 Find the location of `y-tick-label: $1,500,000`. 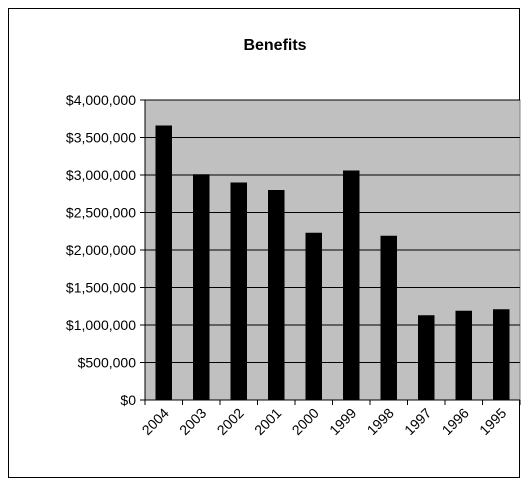

y-tick-label: $1,500,000 is located at coordinates (101, 288).